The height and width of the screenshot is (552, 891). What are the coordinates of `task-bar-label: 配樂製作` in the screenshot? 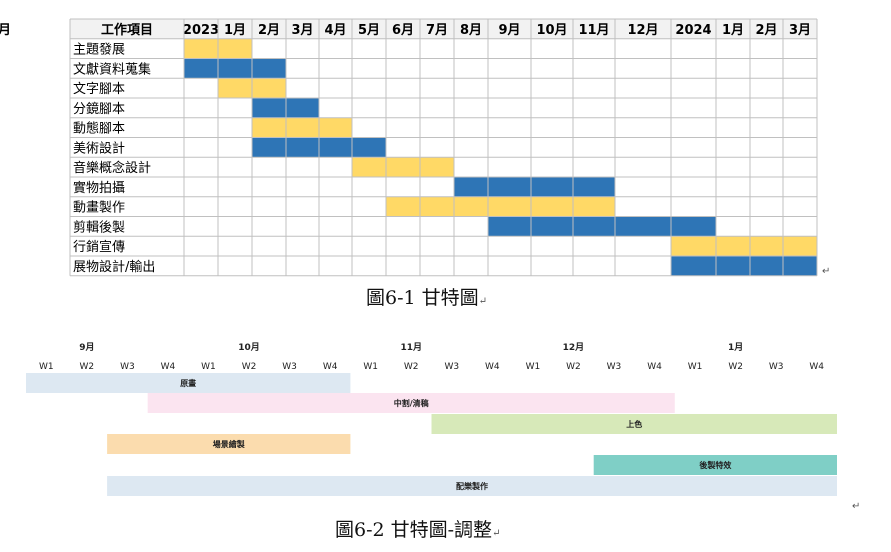 It's located at (472, 486).